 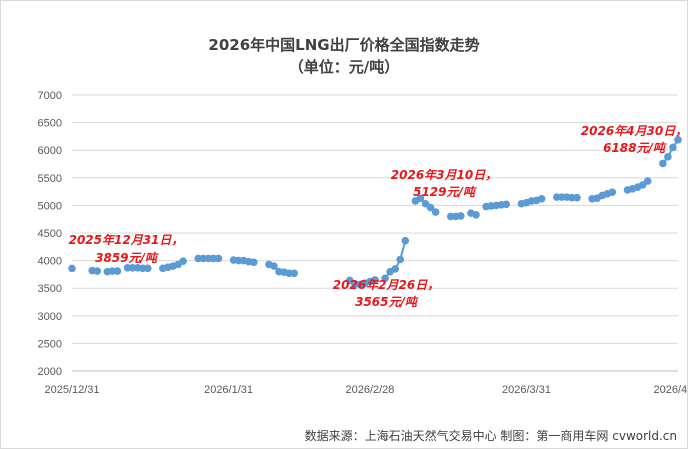 I want to click on y-tick-label: 5500, so click(x=50, y=179).